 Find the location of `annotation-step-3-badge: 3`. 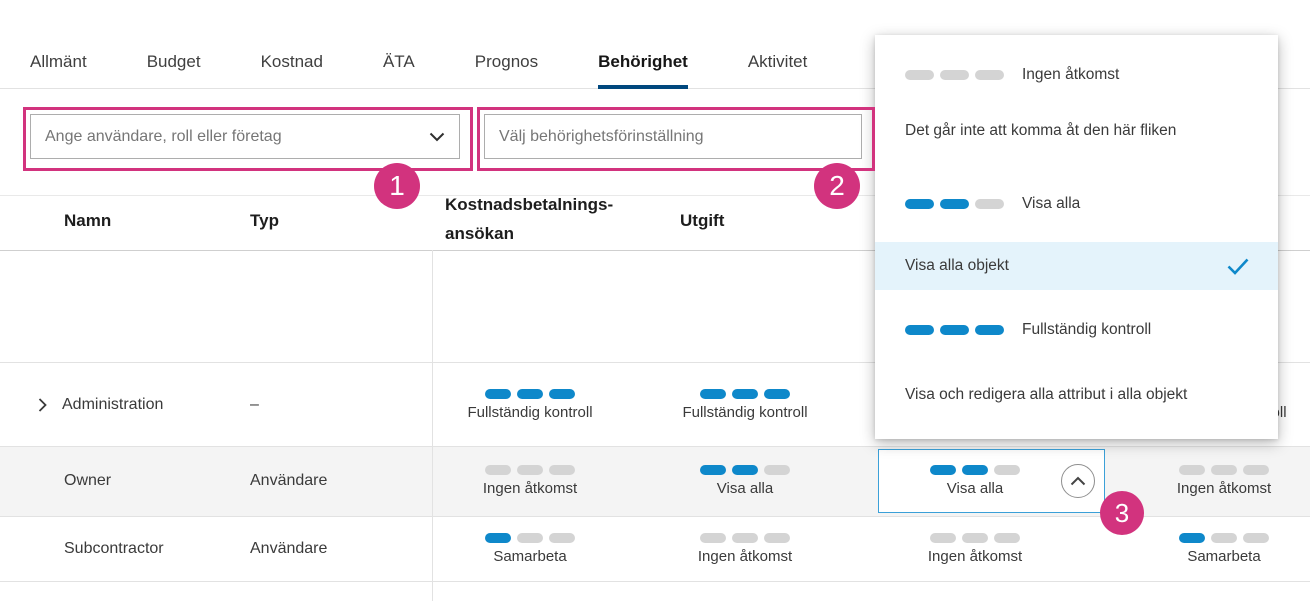

annotation-step-3-badge: 3 is located at coordinates (1122, 513).